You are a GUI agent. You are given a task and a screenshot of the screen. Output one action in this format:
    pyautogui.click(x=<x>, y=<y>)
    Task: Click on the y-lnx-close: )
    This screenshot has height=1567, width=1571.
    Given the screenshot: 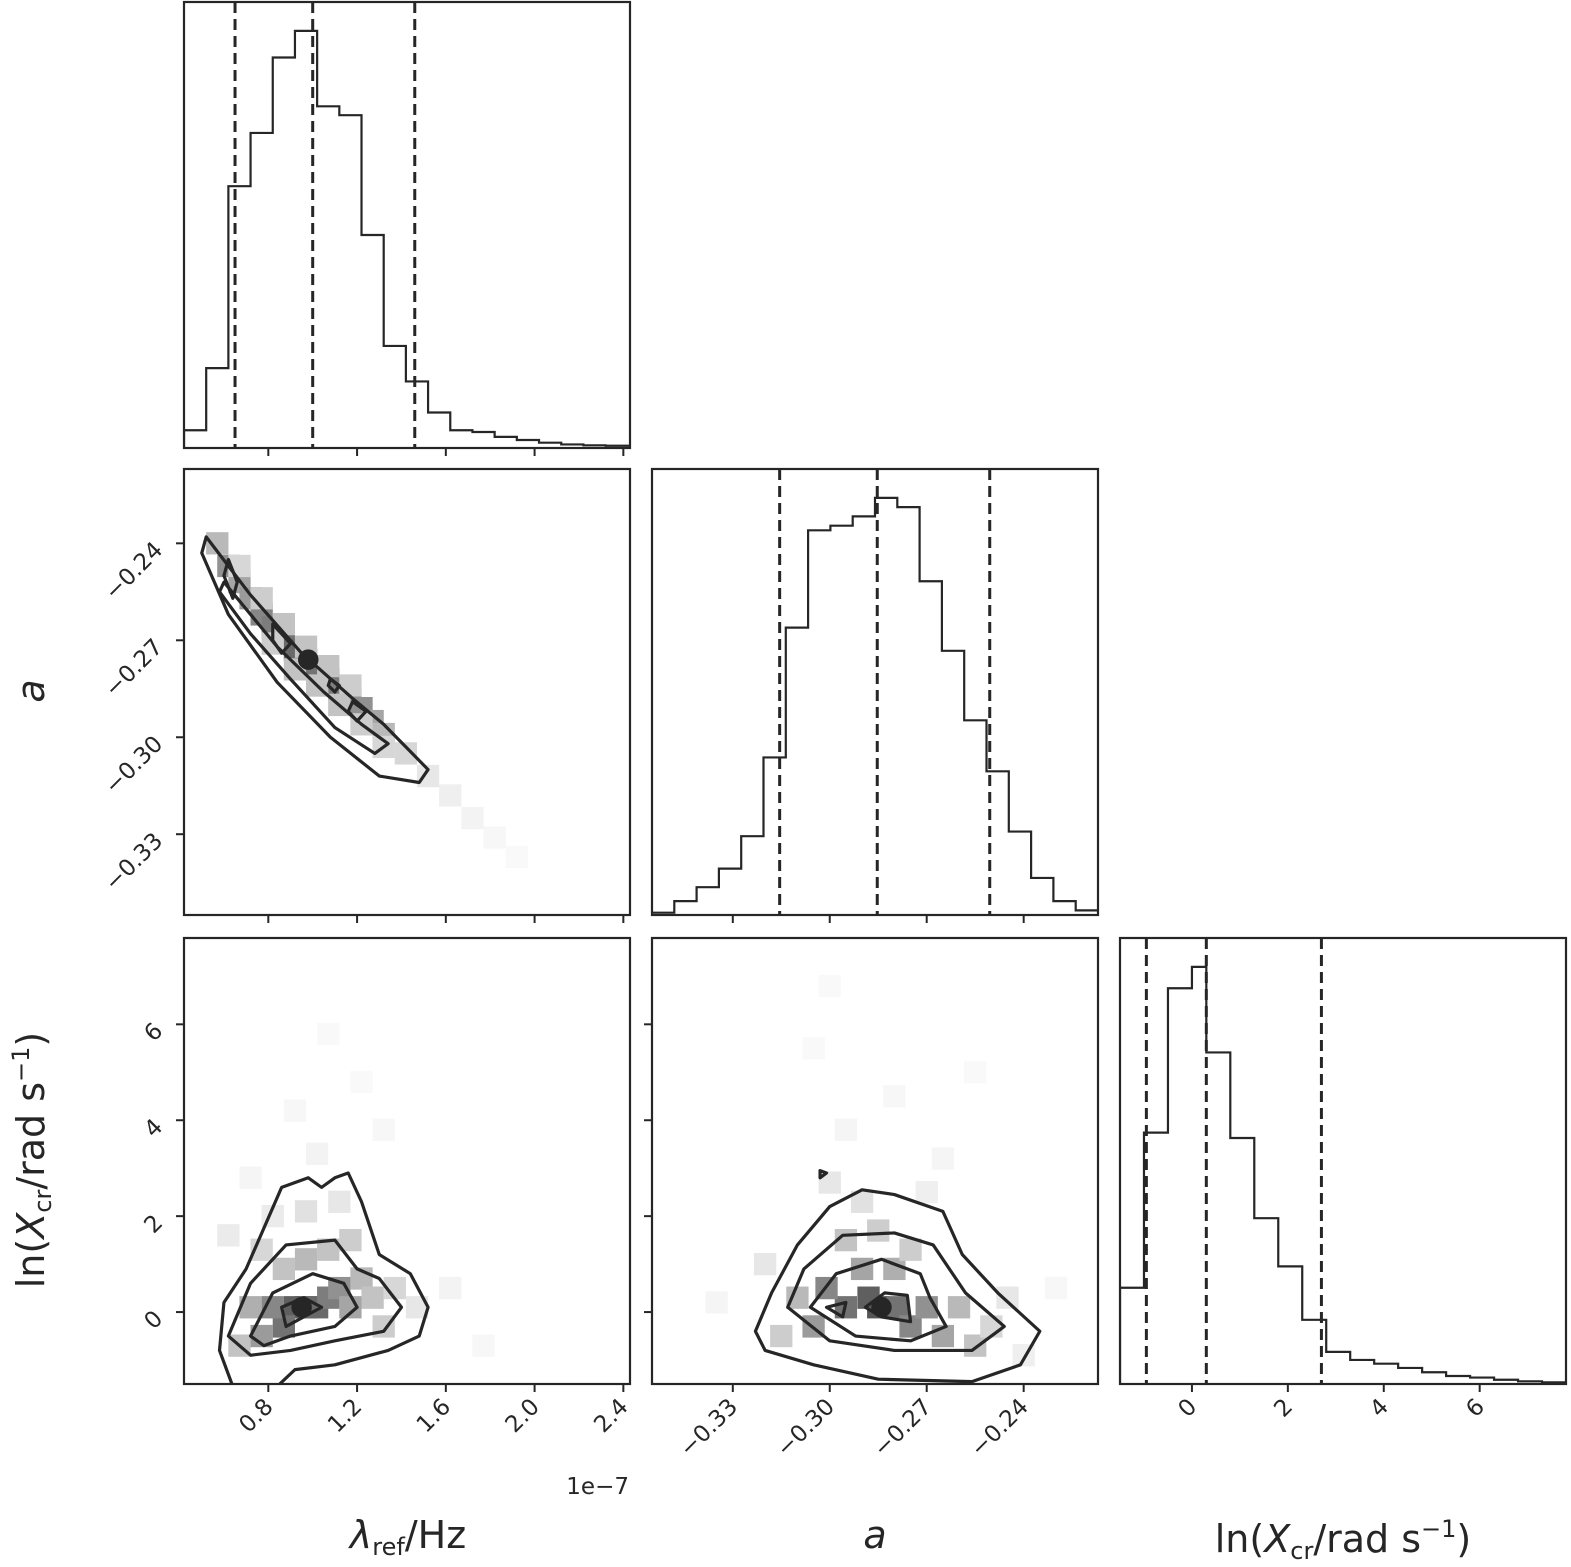 What is the action you would take?
    pyautogui.click(x=31, y=1039)
    